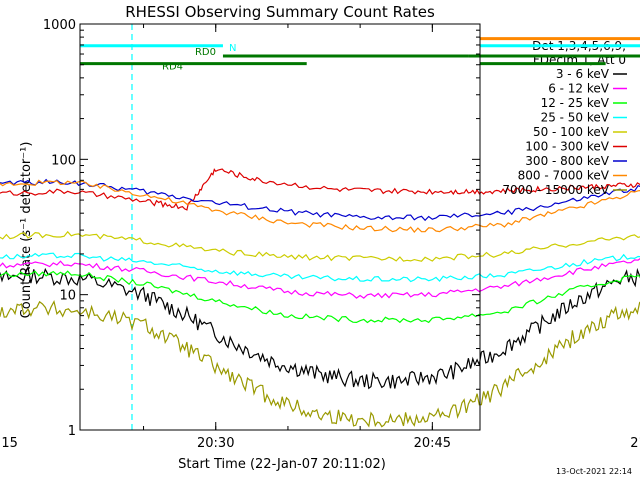  Describe the element at coordinates (282, 464) in the screenshot. I see `x-axis-label: Start Time (22-Jan-07 20:11:02)` at that location.